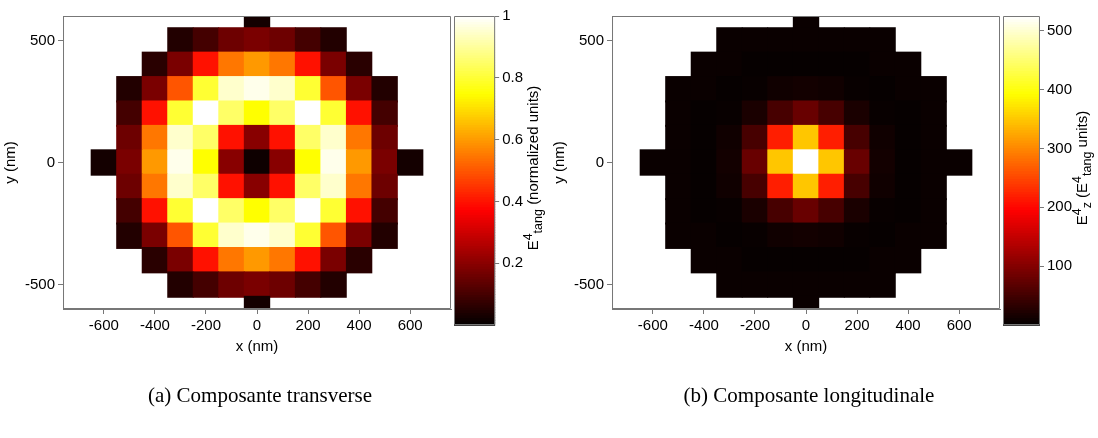 The image size is (1098, 438). What do you see at coordinates (513, 200) in the screenshot?
I see `color-bar-label: 0.4` at bounding box center [513, 200].